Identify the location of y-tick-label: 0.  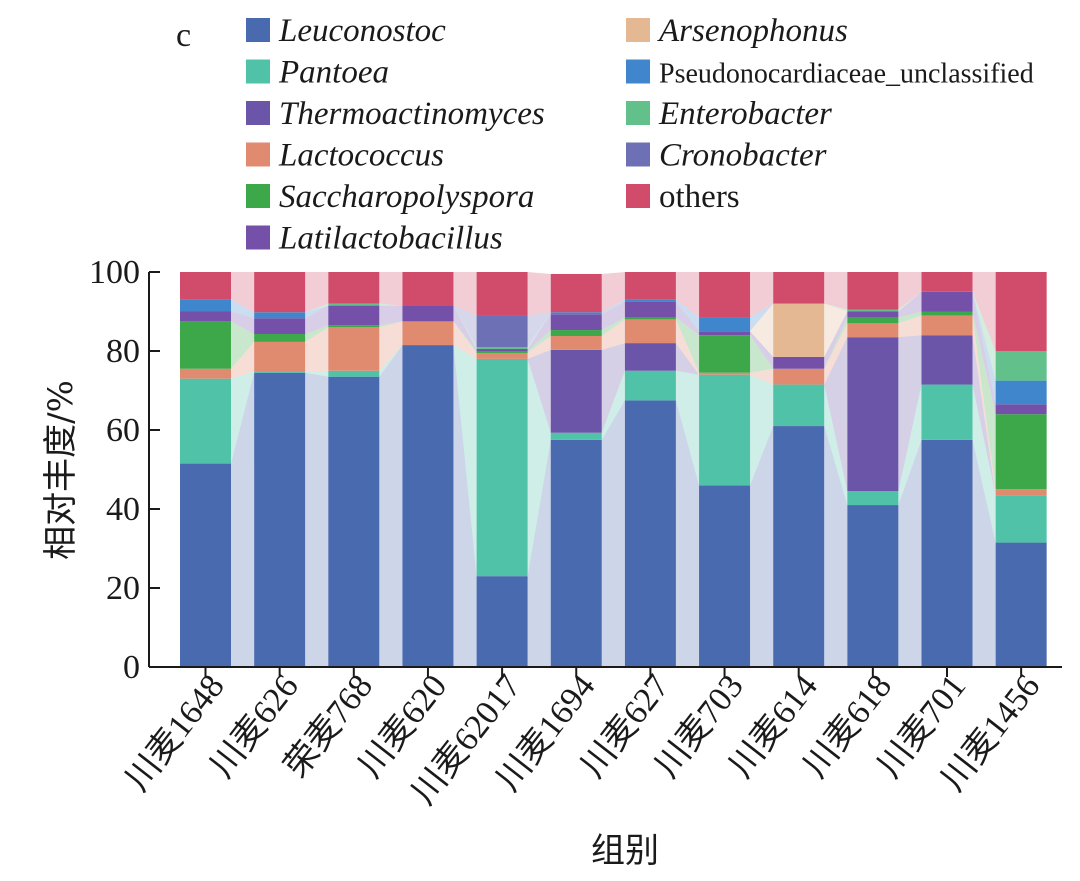
(131, 667).